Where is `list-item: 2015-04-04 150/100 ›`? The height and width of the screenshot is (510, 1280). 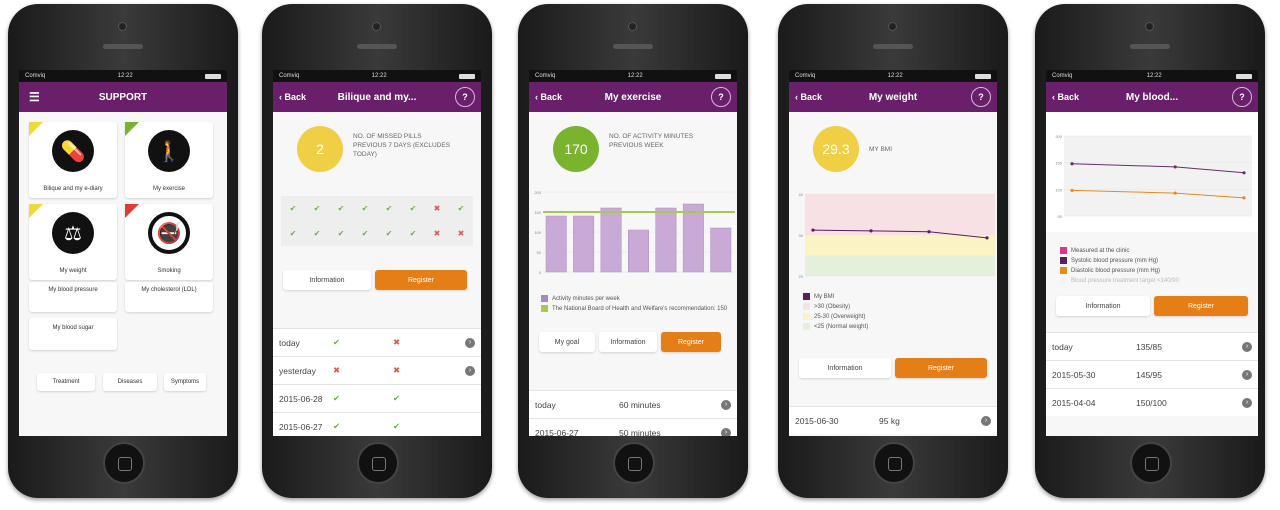
list-item: 2015-04-04 150/100 › is located at coordinates (1152, 402).